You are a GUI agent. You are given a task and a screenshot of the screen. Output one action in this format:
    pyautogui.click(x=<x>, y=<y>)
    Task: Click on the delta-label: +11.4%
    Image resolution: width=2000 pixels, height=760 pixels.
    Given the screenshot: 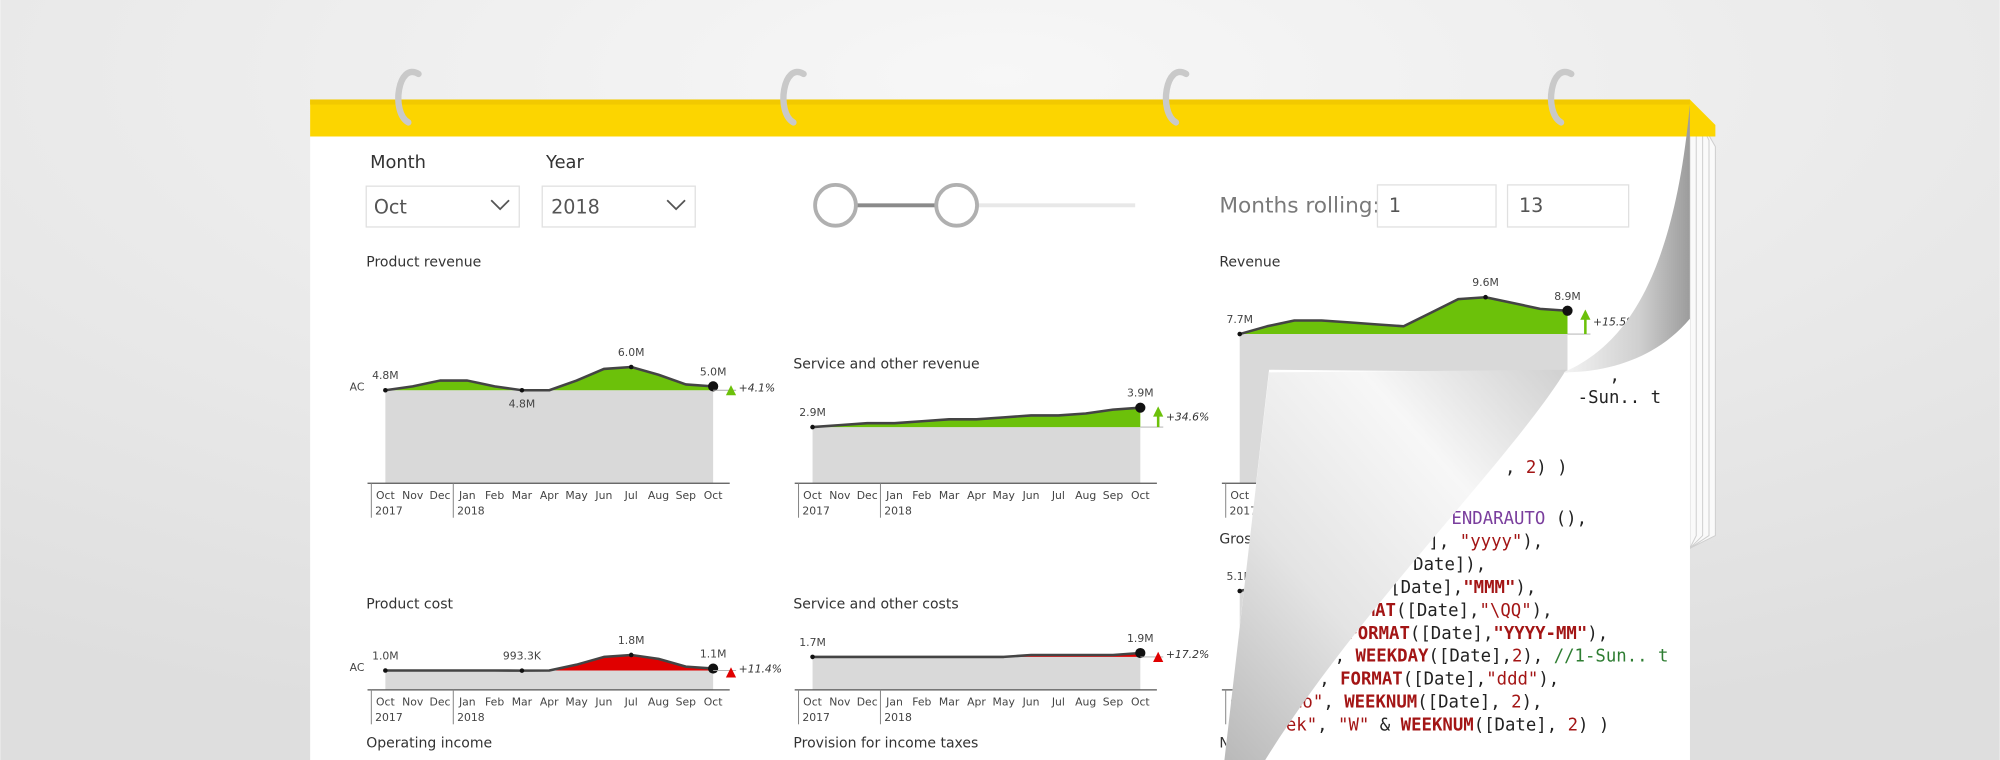 What is the action you would take?
    pyautogui.click(x=760, y=669)
    